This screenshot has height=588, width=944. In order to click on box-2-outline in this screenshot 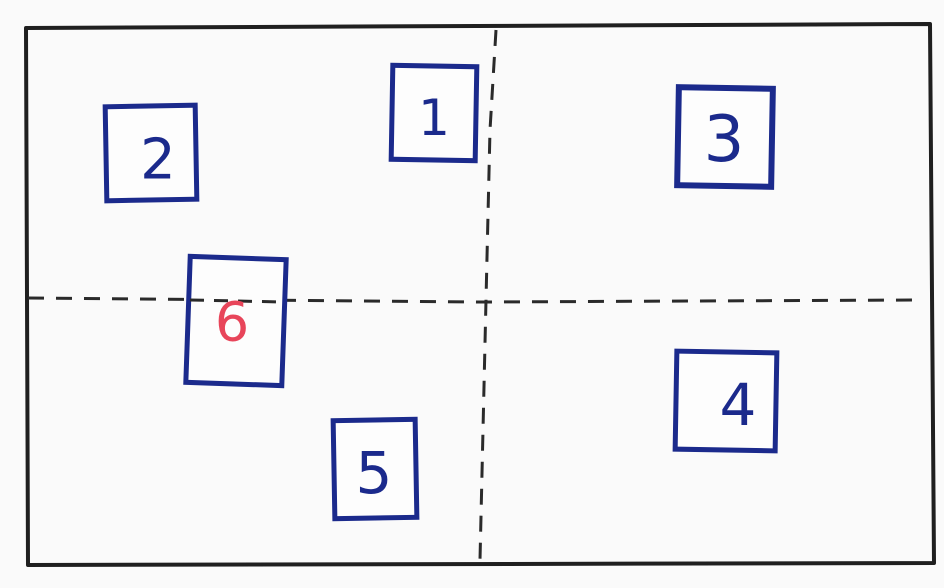, I will do `click(151, 153)`.